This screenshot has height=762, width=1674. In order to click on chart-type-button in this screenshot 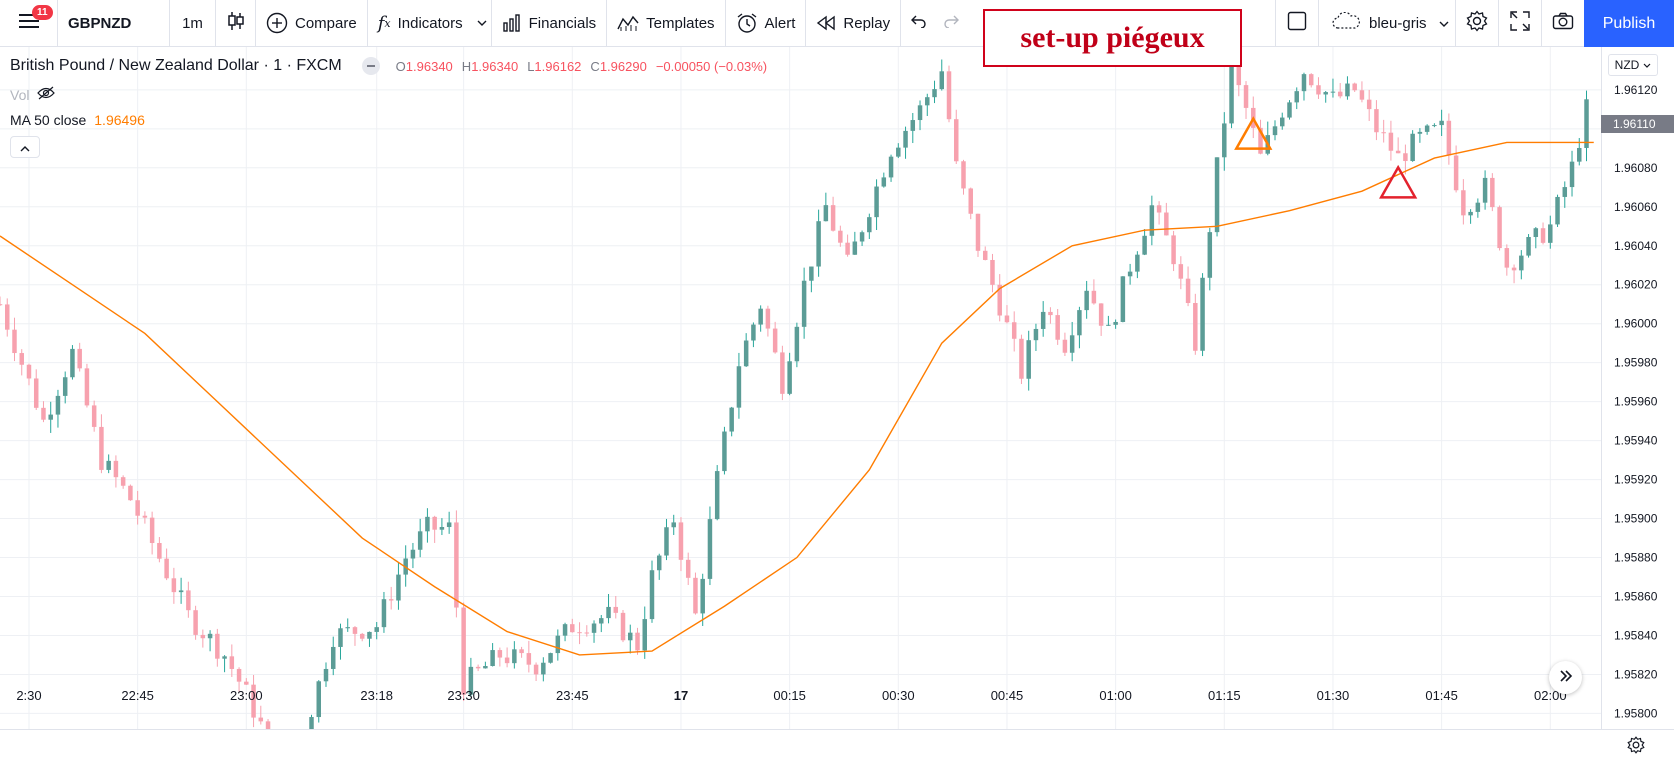, I will do `click(236, 23)`.